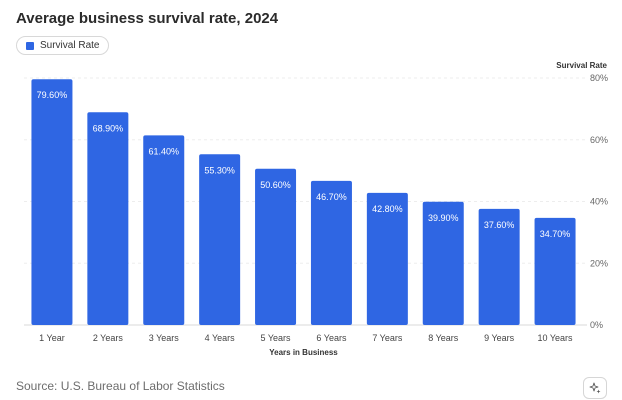  What do you see at coordinates (599, 263) in the screenshot?
I see `y-tick-label: 20%` at bounding box center [599, 263].